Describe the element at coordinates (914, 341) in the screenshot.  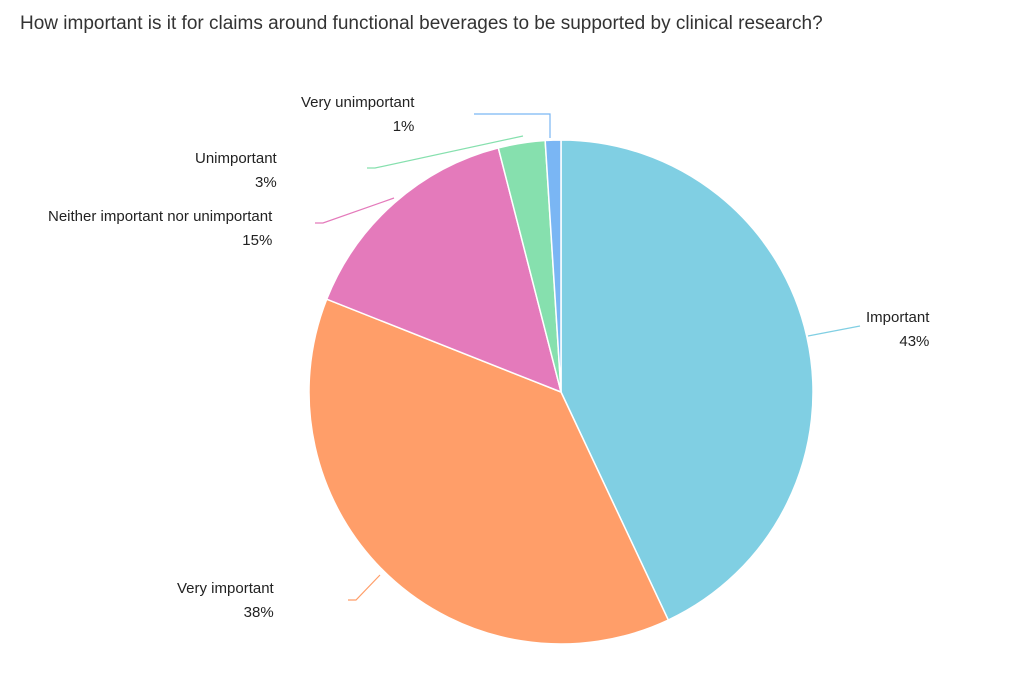
I see `slice-value-important: 43%` at that location.